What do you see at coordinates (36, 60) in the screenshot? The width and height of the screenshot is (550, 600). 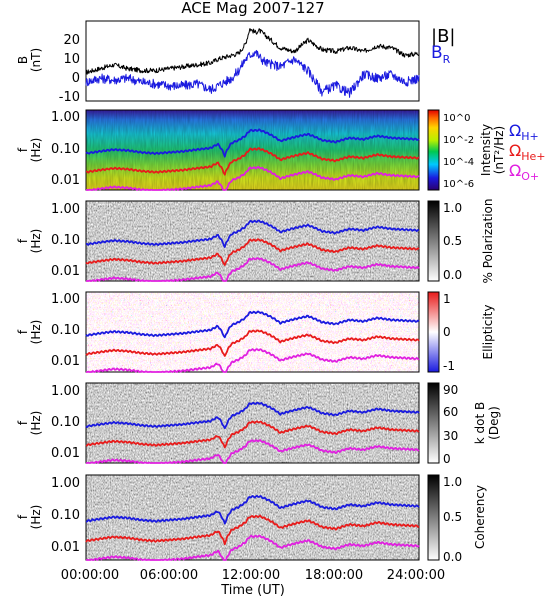 I see `y-axis-unit: (nT)` at bounding box center [36, 60].